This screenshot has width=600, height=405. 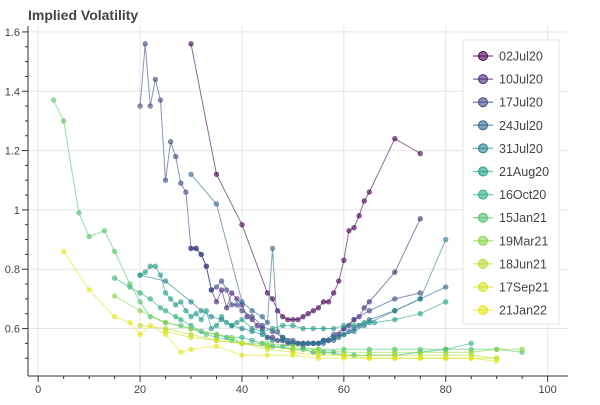 I want to click on legend-item-31Jul20: 31Jul20, so click(x=508, y=149).